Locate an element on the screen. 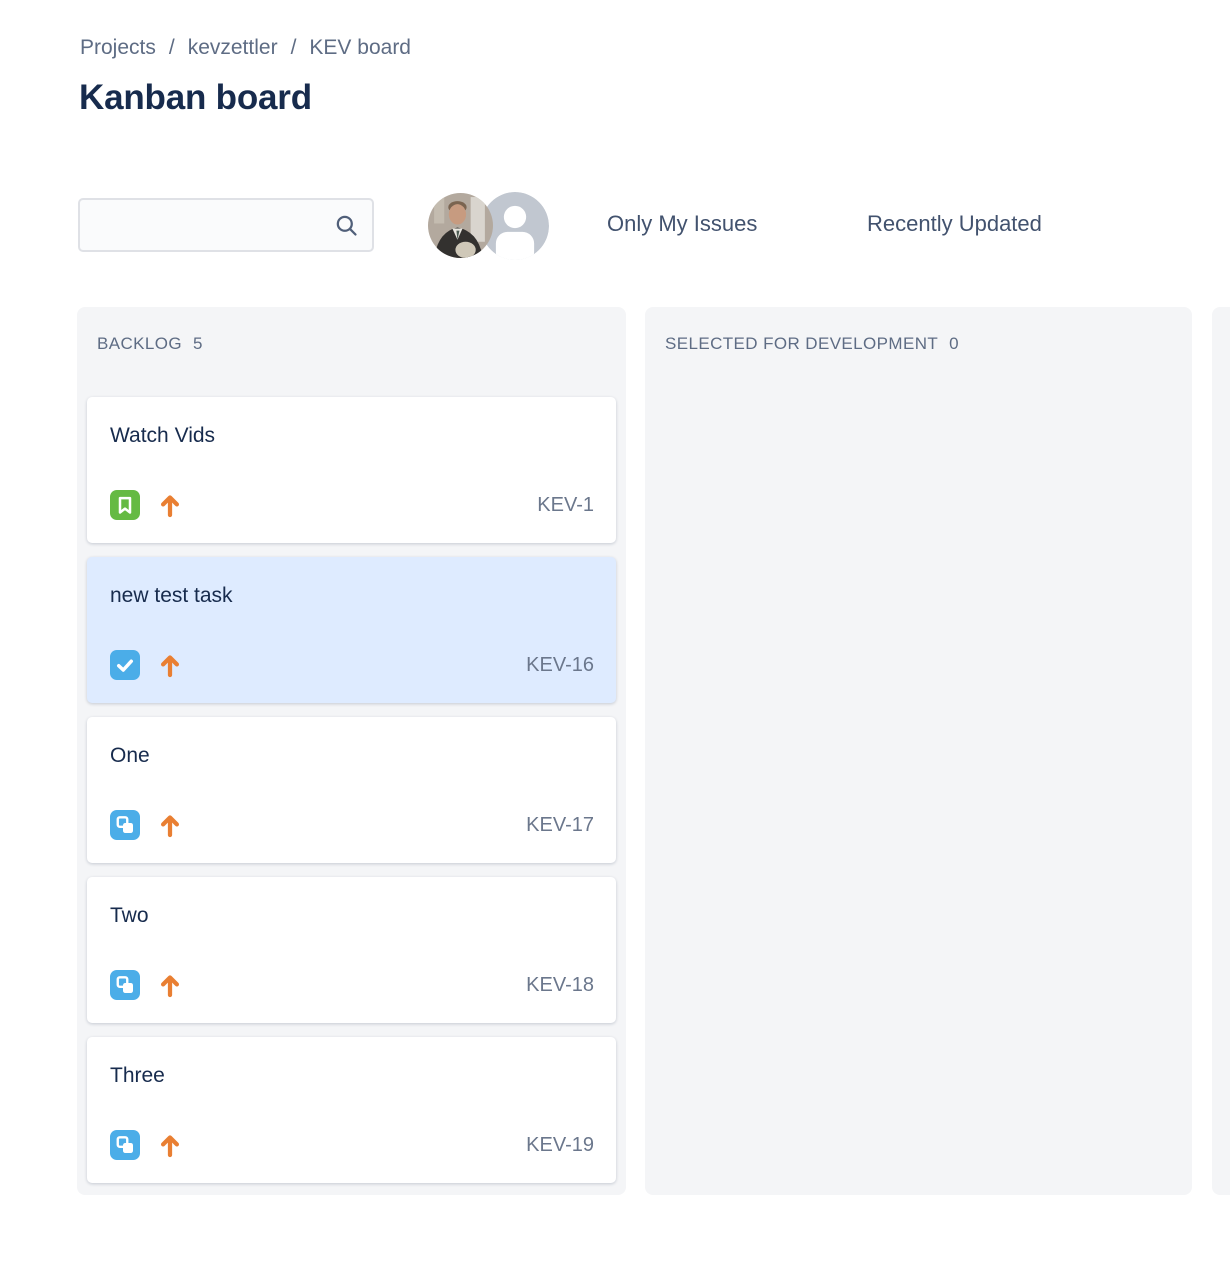 This screenshot has width=1230, height=1268. breadcrumb: Projects / kevzettler / KEV board is located at coordinates (245, 48).